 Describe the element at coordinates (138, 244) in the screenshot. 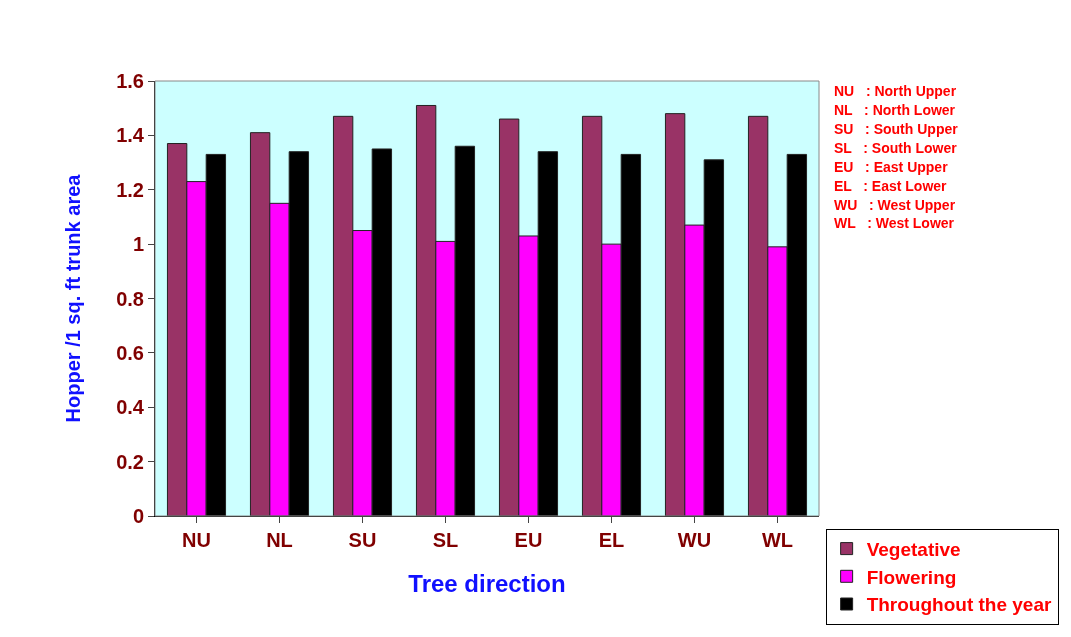

I see `y-tick-label: 1` at that location.